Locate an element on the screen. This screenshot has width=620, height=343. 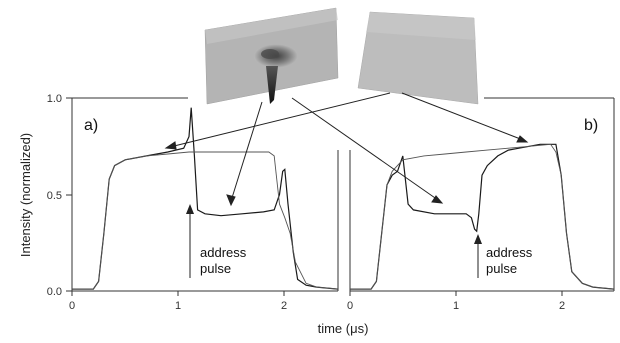
y-tick-label: 1.0 is located at coordinates (54, 99).